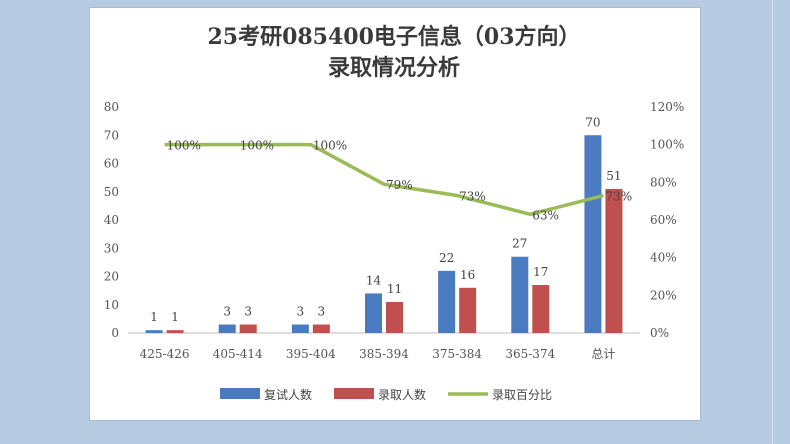 The height and width of the screenshot is (444, 790). I want to click on y-left-tick-label: 30, so click(111, 248).